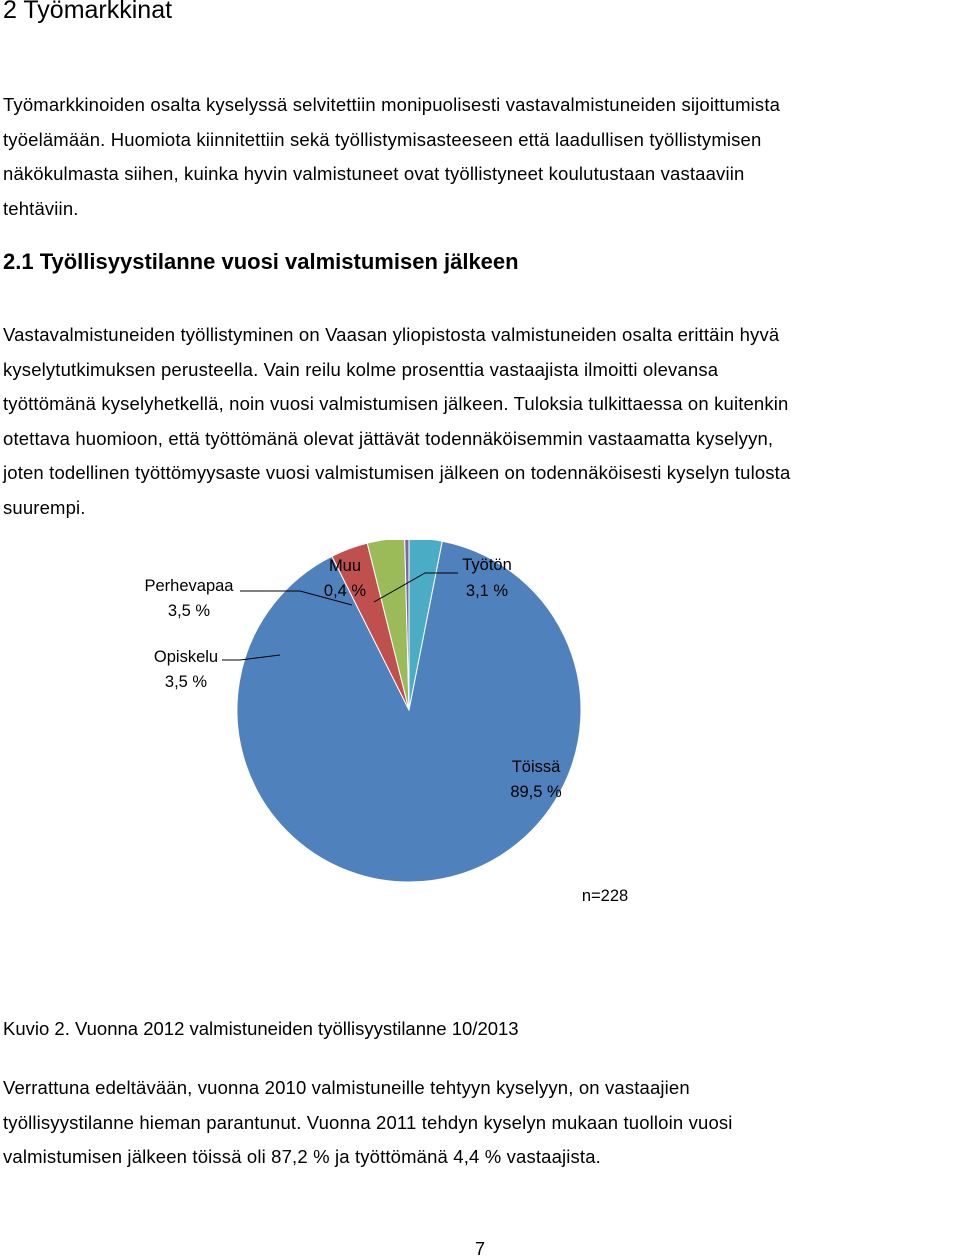  Describe the element at coordinates (189, 611) in the screenshot. I see `slice-label-perhevapaa-value: 3,5 %` at that location.